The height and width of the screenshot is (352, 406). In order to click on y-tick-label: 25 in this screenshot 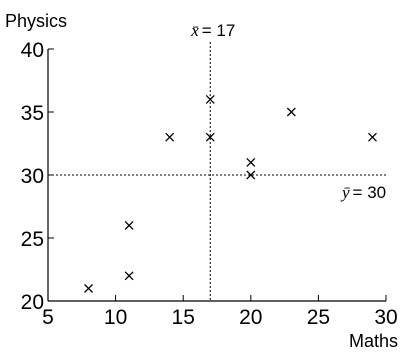, I will do `click(32, 239)`.